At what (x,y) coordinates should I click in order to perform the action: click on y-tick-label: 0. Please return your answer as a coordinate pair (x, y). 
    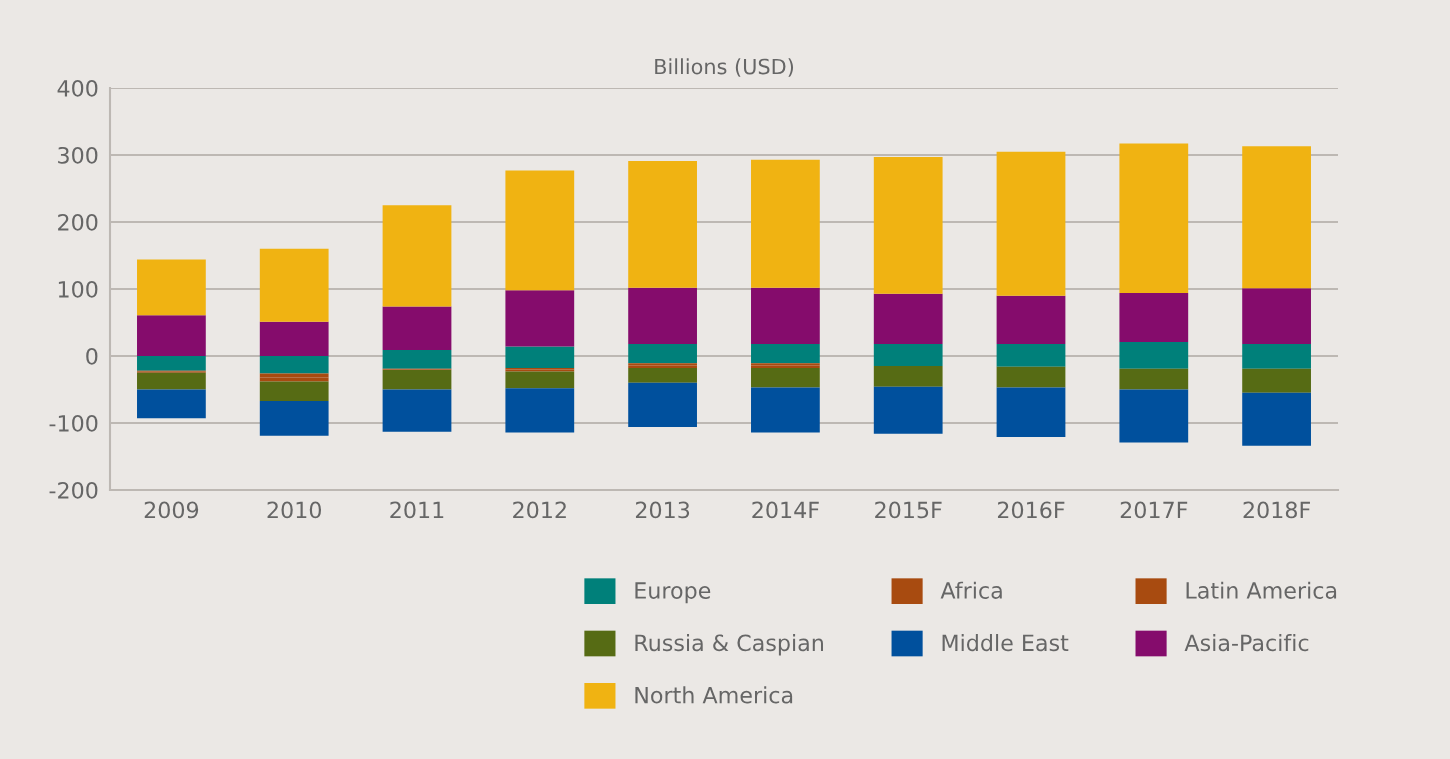
    Looking at the image, I should click on (92, 356).